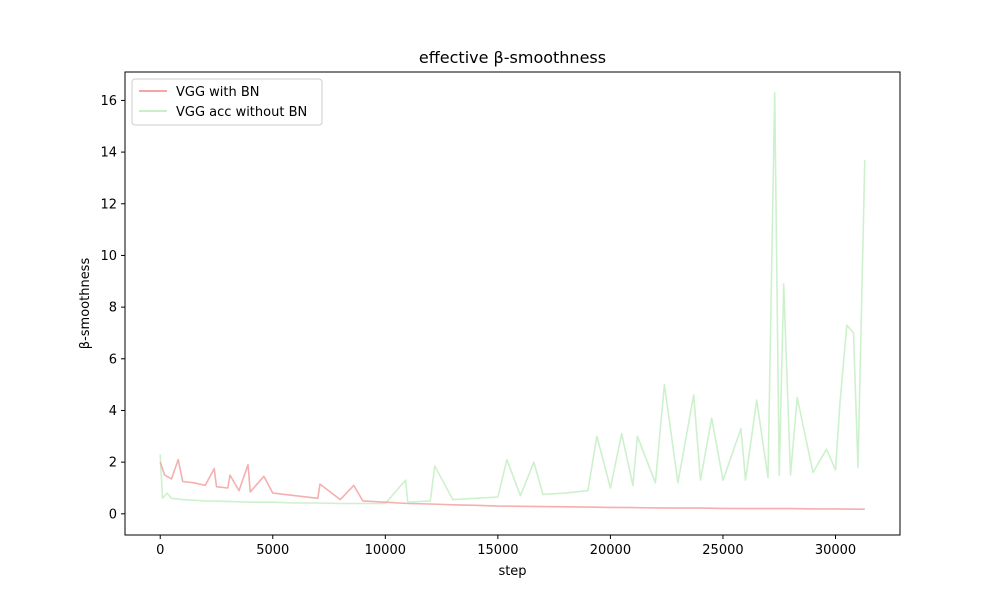  Describe the element at coordinates (108, 204) in the screenshot. I see `y-tick-label: 12` at that location.